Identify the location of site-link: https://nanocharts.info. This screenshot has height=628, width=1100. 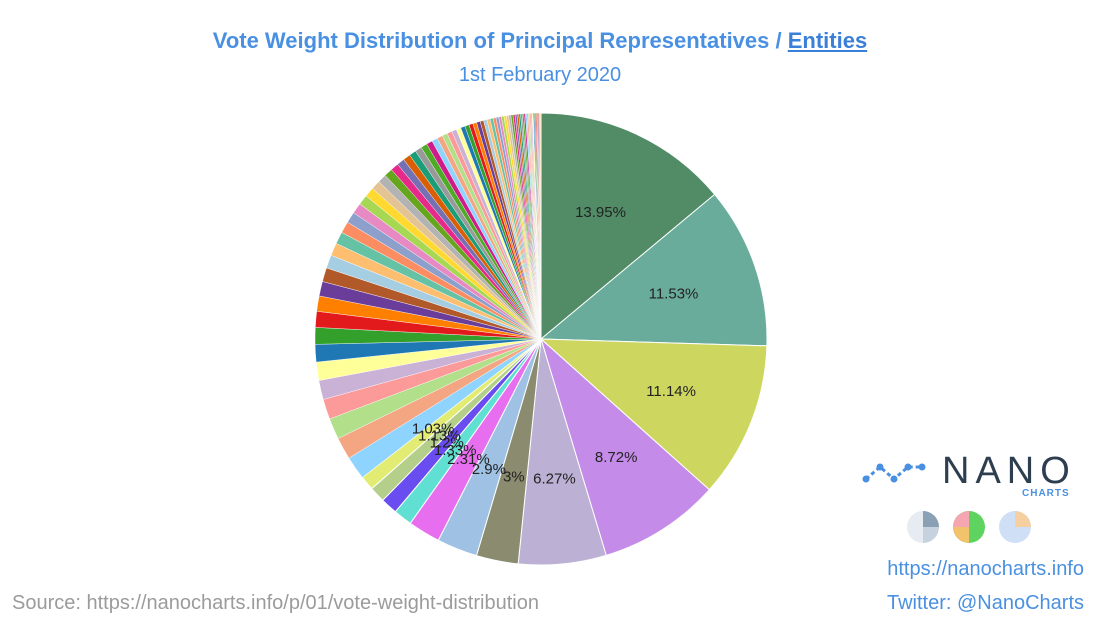
(985, 569).